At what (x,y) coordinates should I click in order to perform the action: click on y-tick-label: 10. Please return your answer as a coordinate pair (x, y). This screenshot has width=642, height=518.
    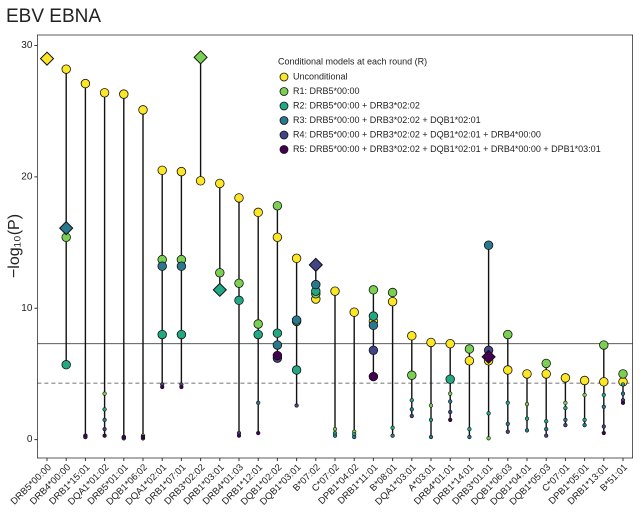
    Looking at the image, I should click on (27, 308).